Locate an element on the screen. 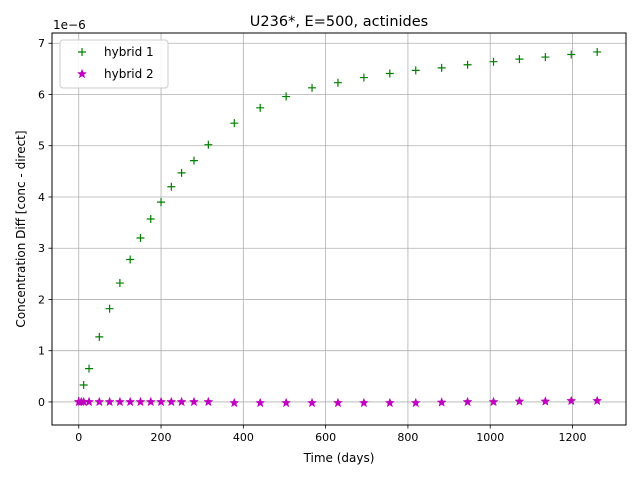 This screenshot has height=480, width=640. legend-label-hybrid-2: hybrid 2 is located at coordinates (129, 74).